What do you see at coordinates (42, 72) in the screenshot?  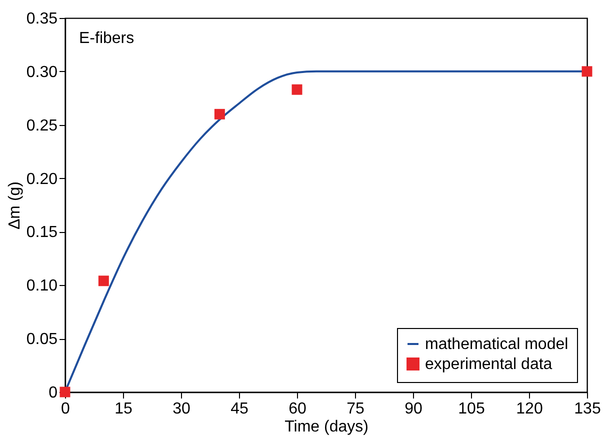 I see `y-tick-label: 0.30` at bounding box center [42, 72].